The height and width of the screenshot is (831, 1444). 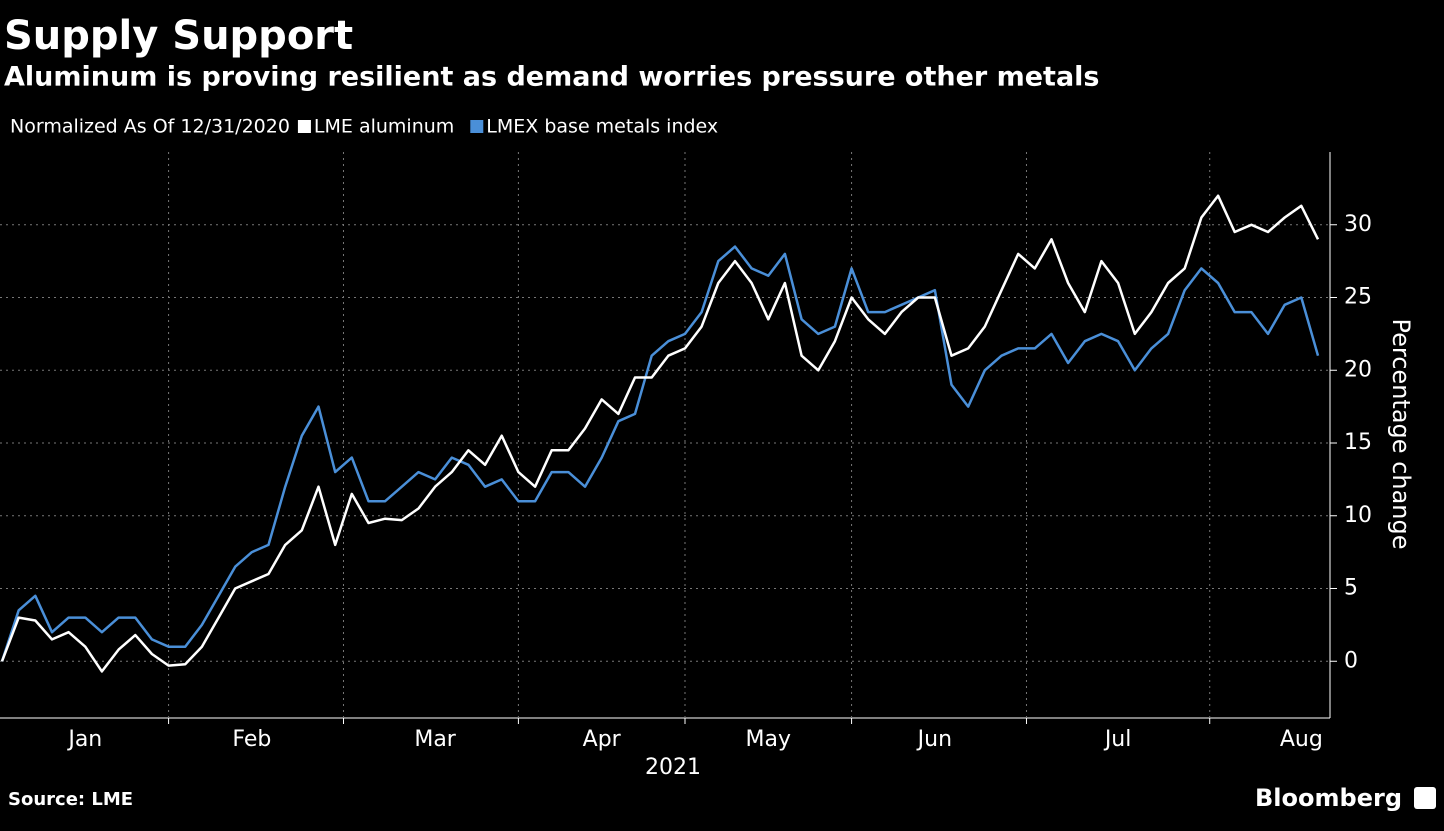 I want to click on x-tick-label: Feb, so click(x=251, y=739).